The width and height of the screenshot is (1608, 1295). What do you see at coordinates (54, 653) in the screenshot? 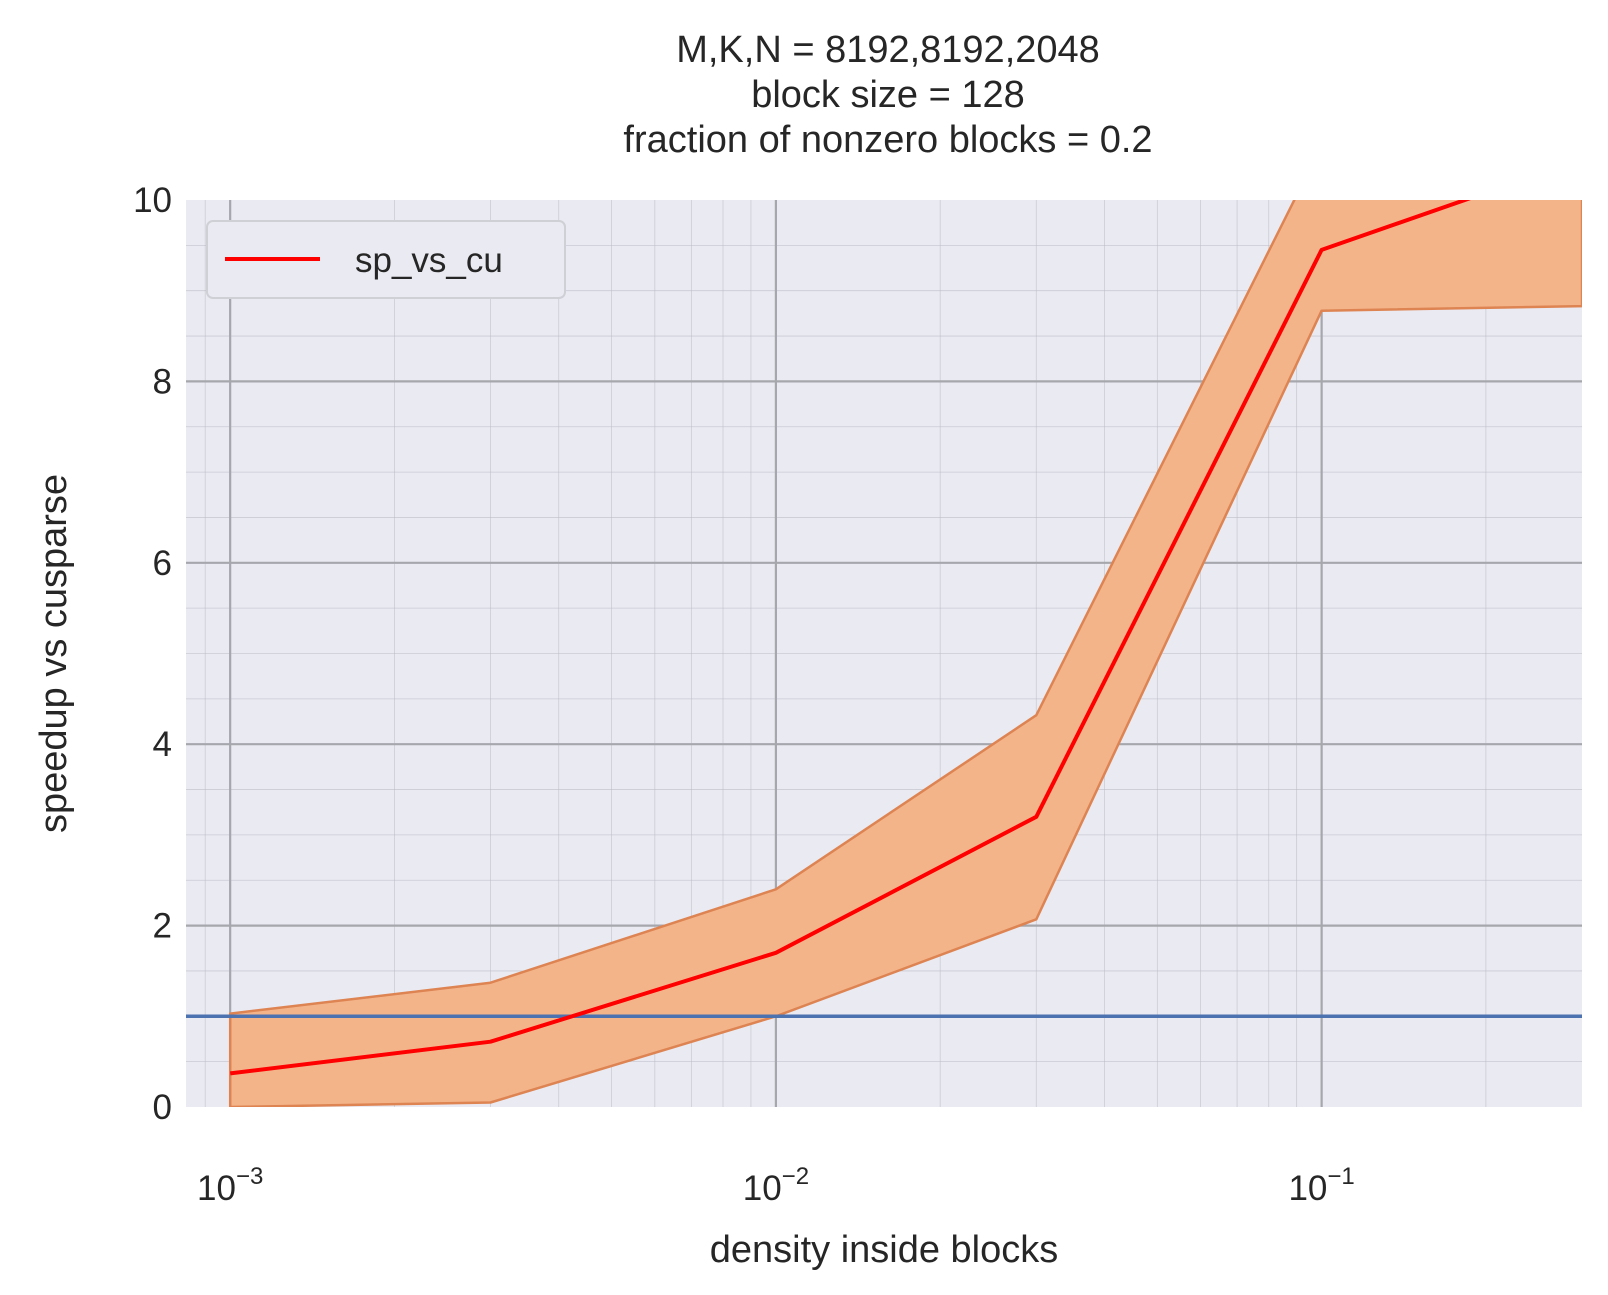
I see `y-axis-label: speedup vs cusparse` at bounding box center [54, 653].